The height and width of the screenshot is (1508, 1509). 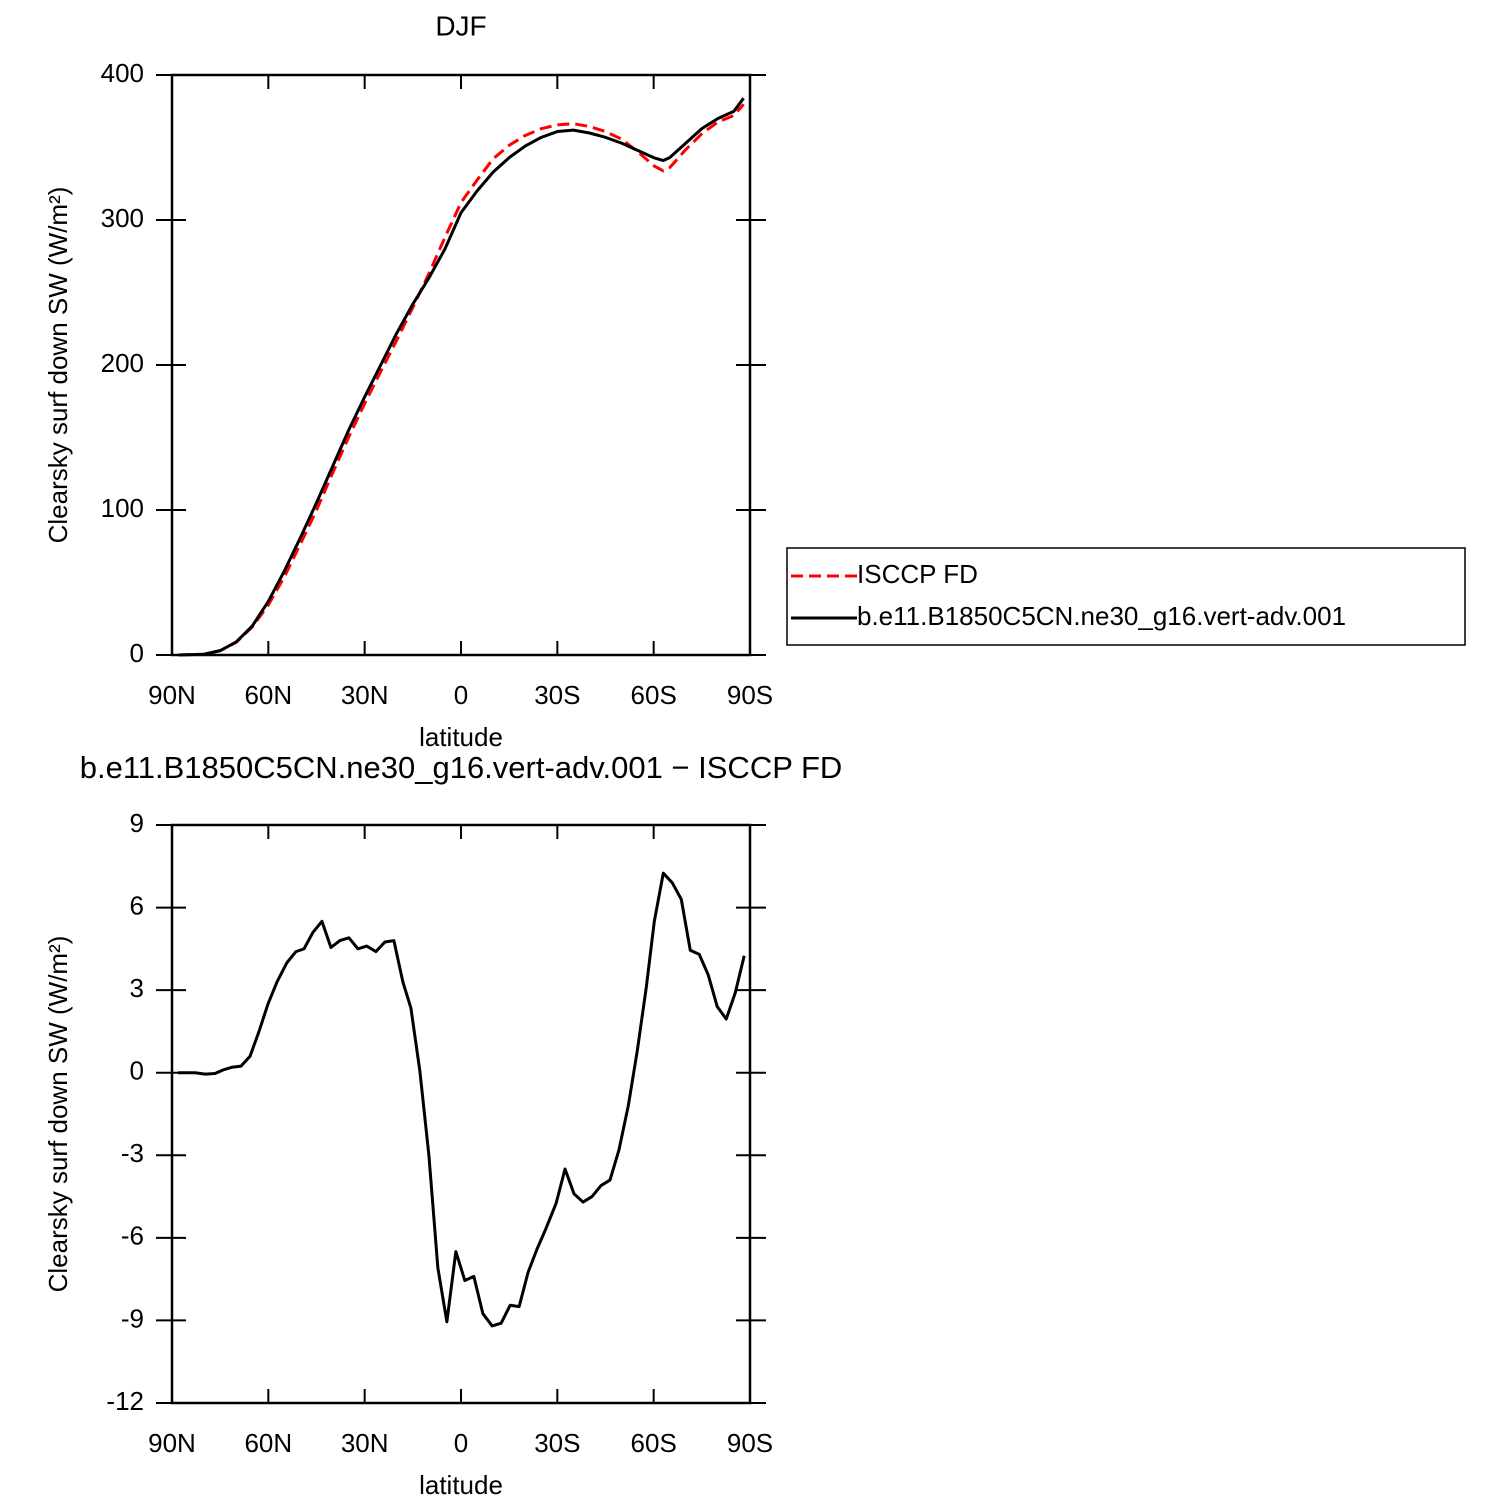 What do you see at coordinates (132, 1153) in the screenshot?
I see `y-tick-label: -3` at bounding box center [132, 1153].